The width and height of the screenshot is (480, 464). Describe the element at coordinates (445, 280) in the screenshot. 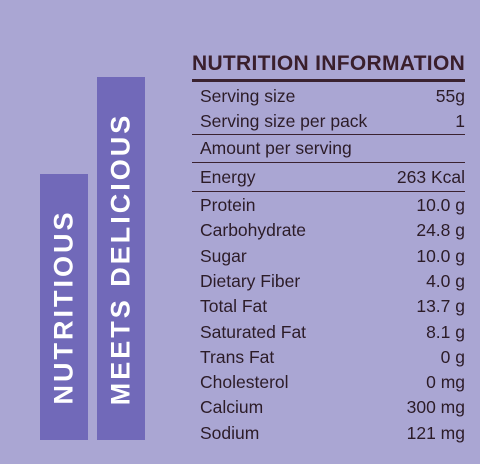

I see `row-value: 4.0 g` at that location.